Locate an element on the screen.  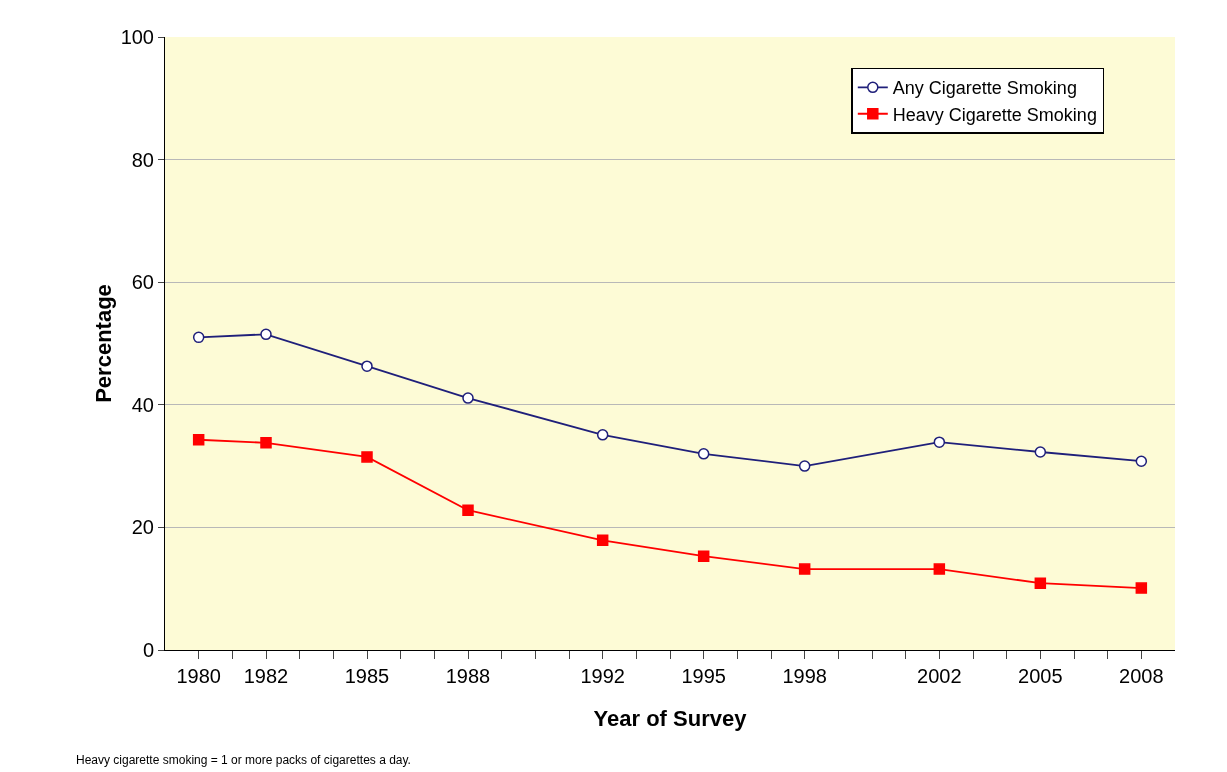
x-tick-label: 1982 is located at coordinates (266, 676).